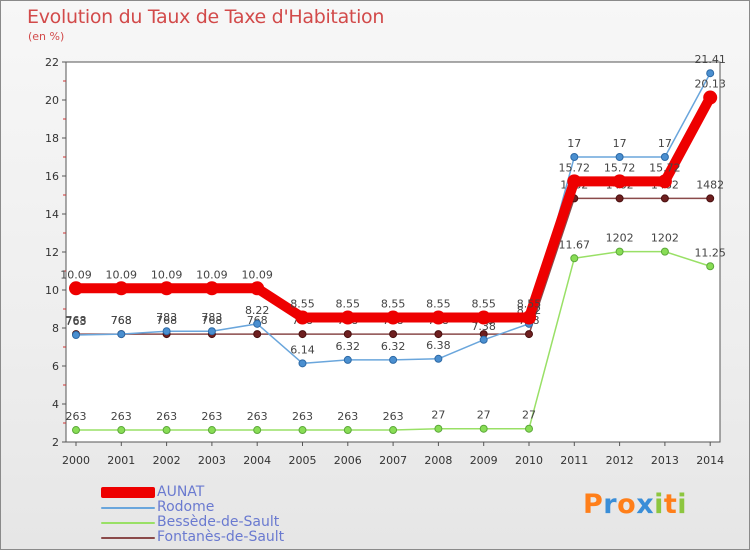  I want to click on data-label-aunat: 10.09, so click(212, 274).